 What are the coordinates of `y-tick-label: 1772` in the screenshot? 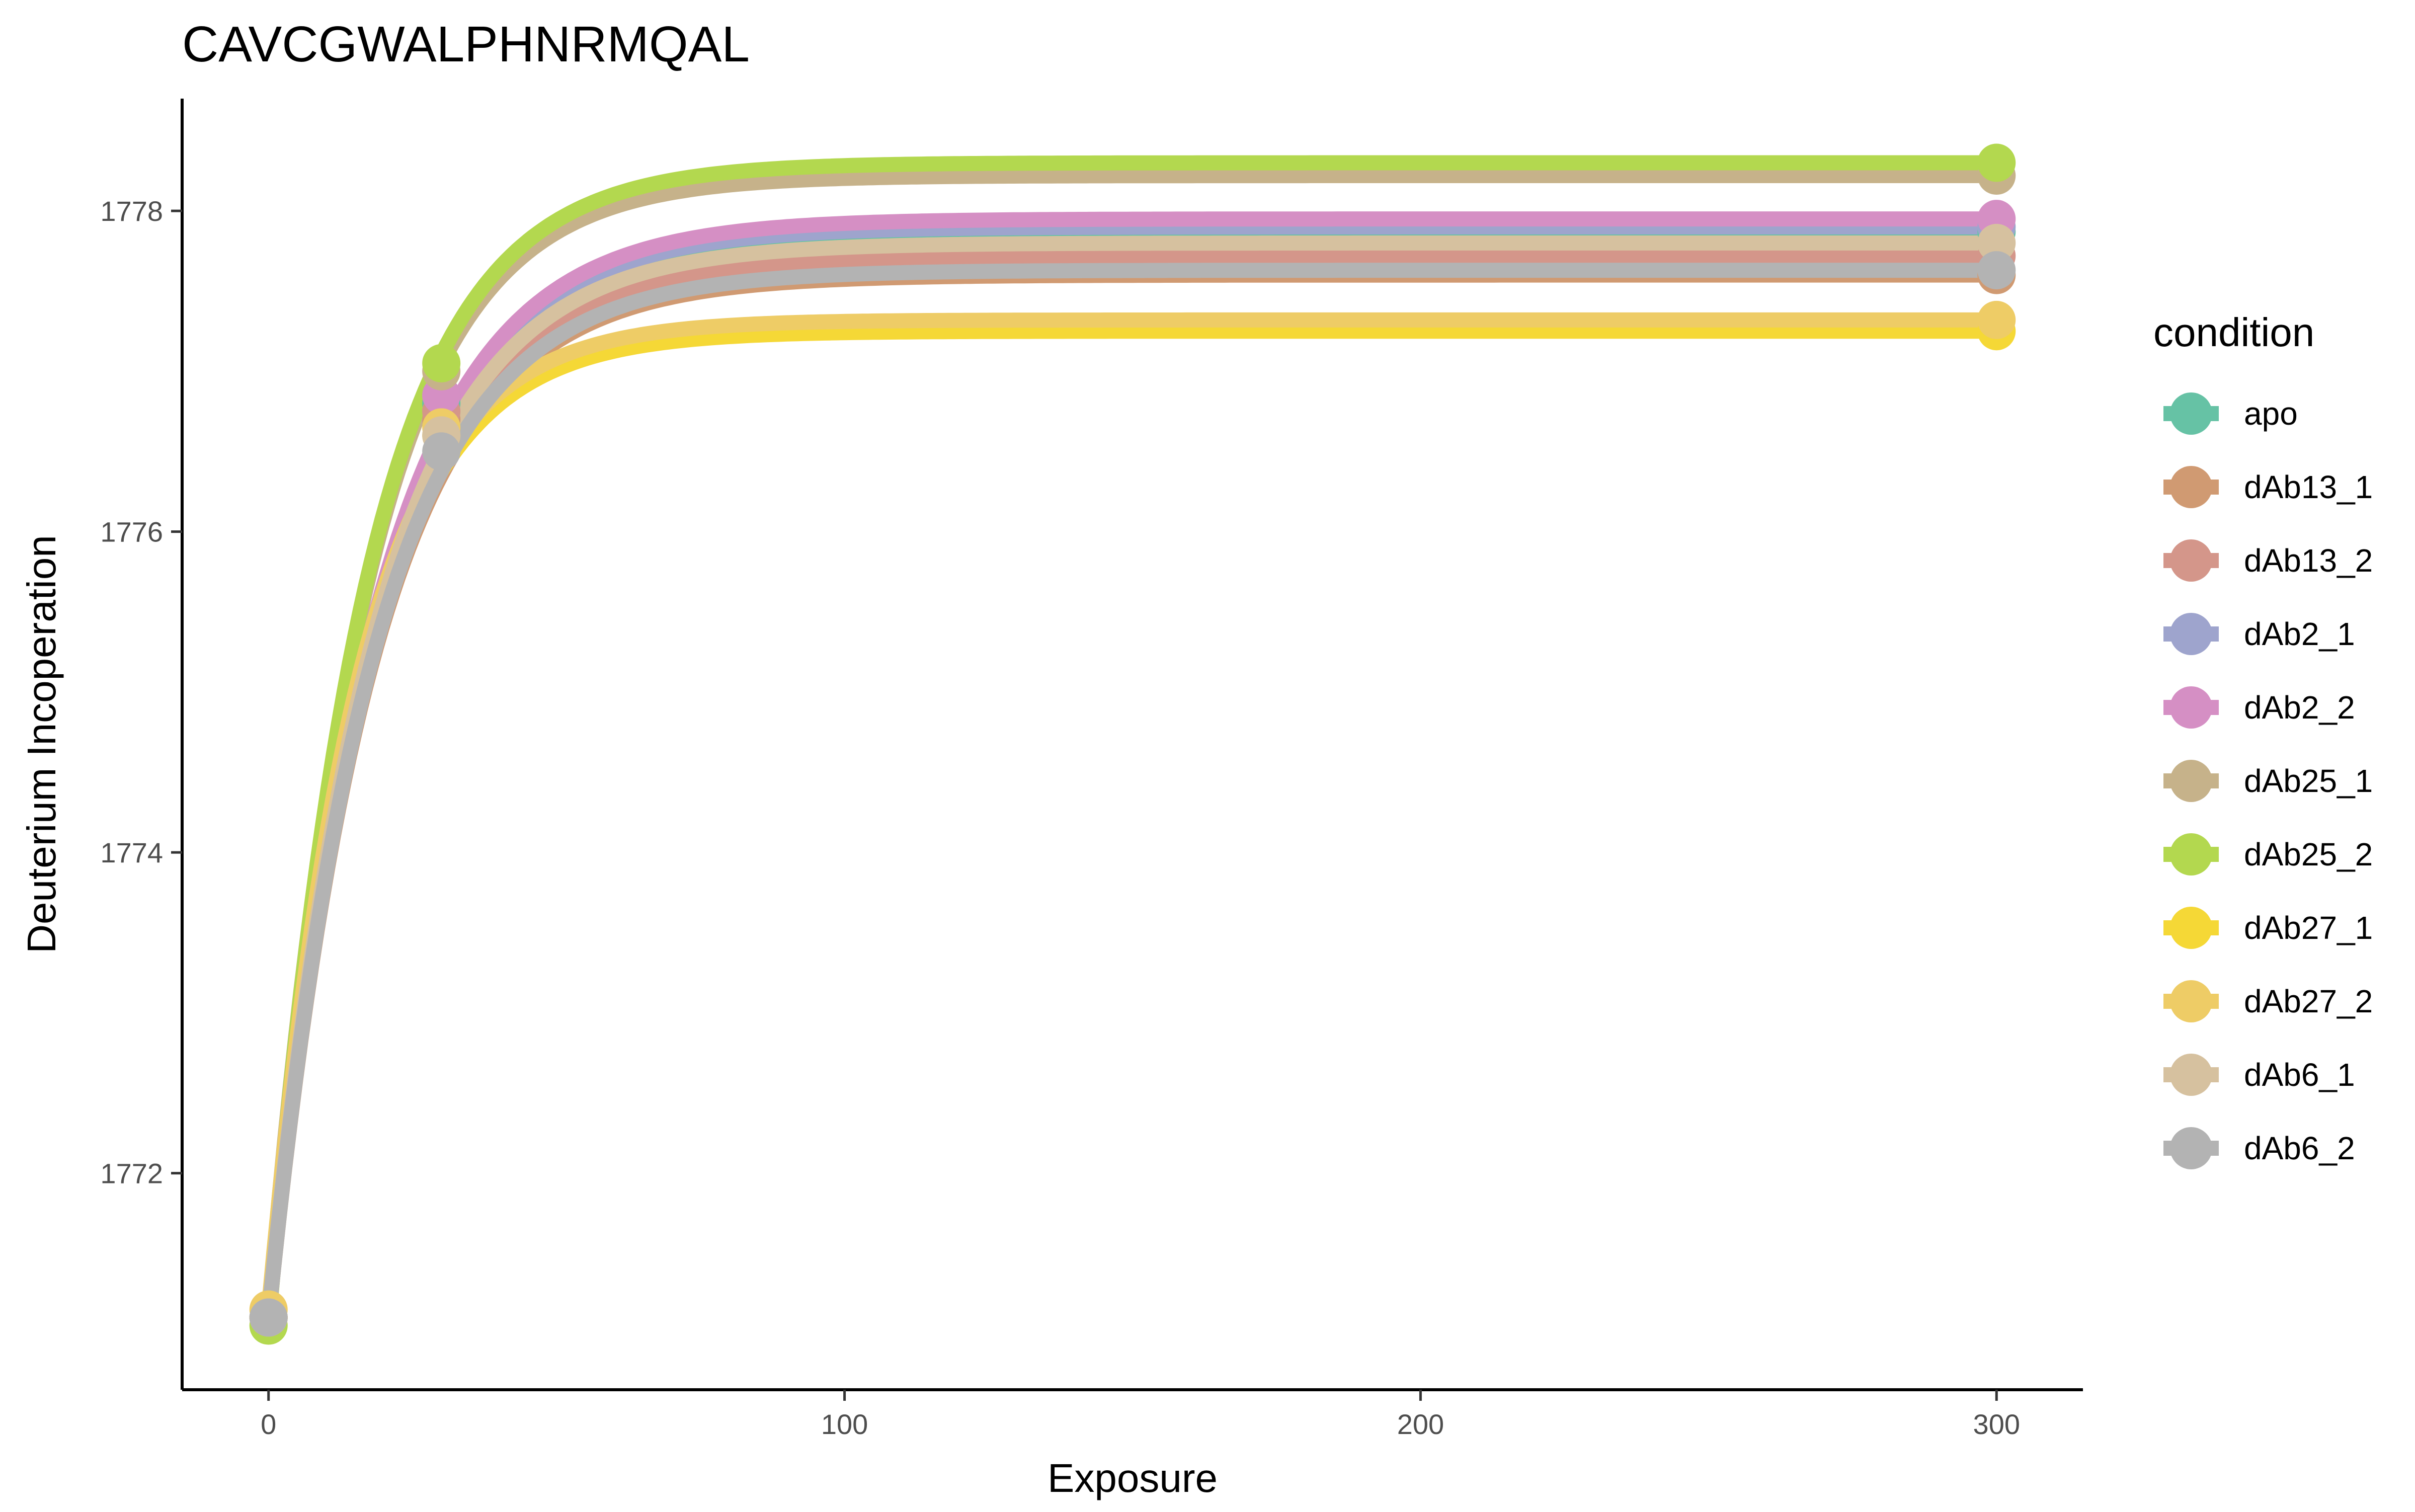 It's located at (131, 1173).